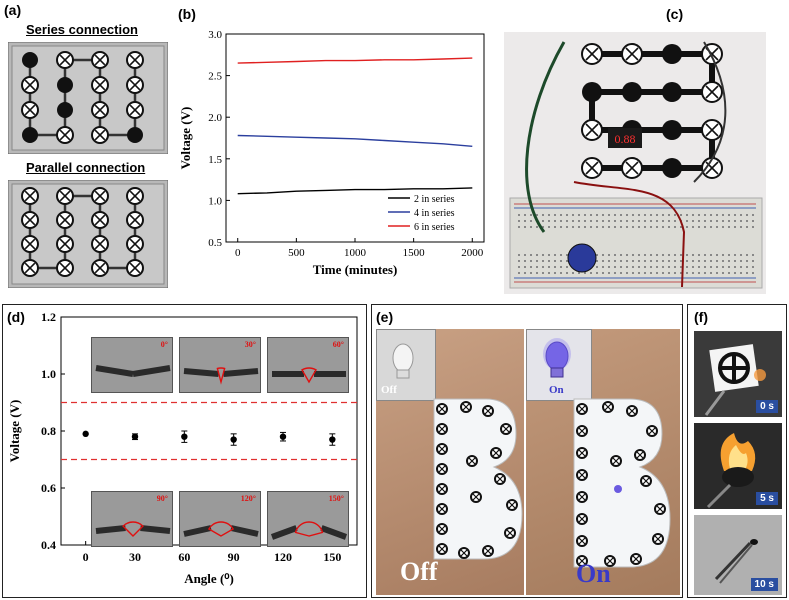 Image resolution: width=789 pixels, height=600 pixels. What do you see at coordinates (184, 557) in the screenshot?
I see `x-tick-label: 60` at bounding box center [184, 557].